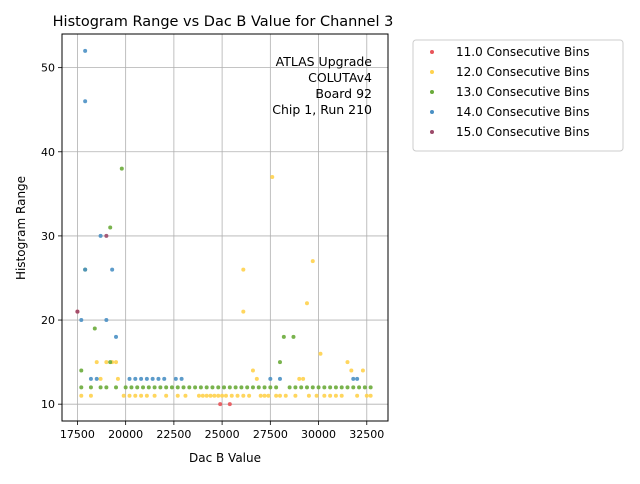 This screenshot has width=640, height=484. I want to click on legend-label: 15.0 Consecutive Bins, so click(522, 132).